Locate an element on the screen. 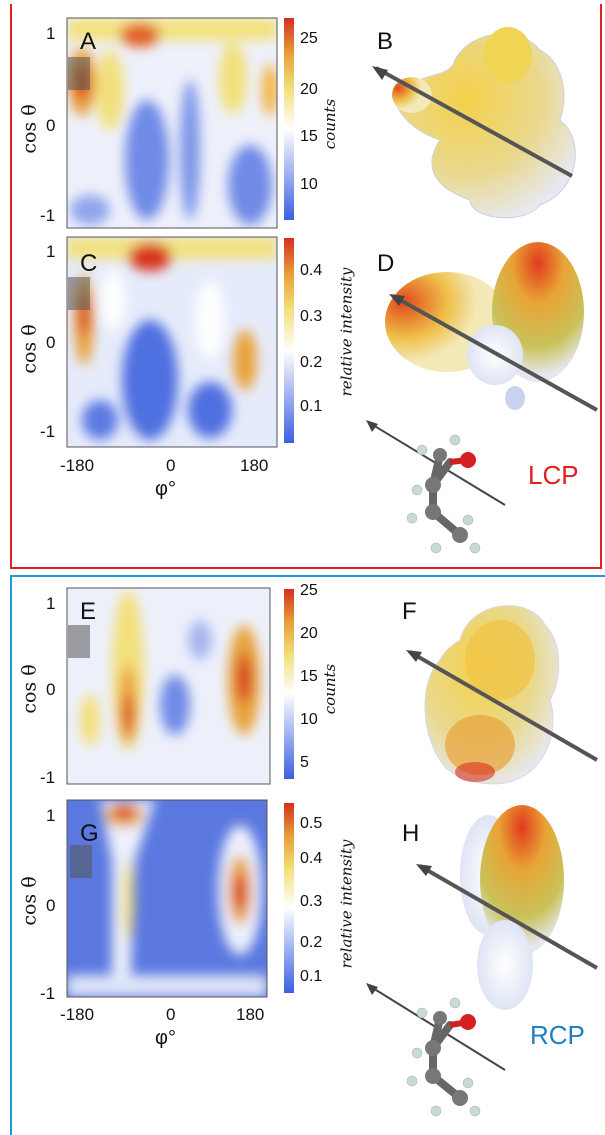  panel-label-f: F is located at coordinates (409, 611).